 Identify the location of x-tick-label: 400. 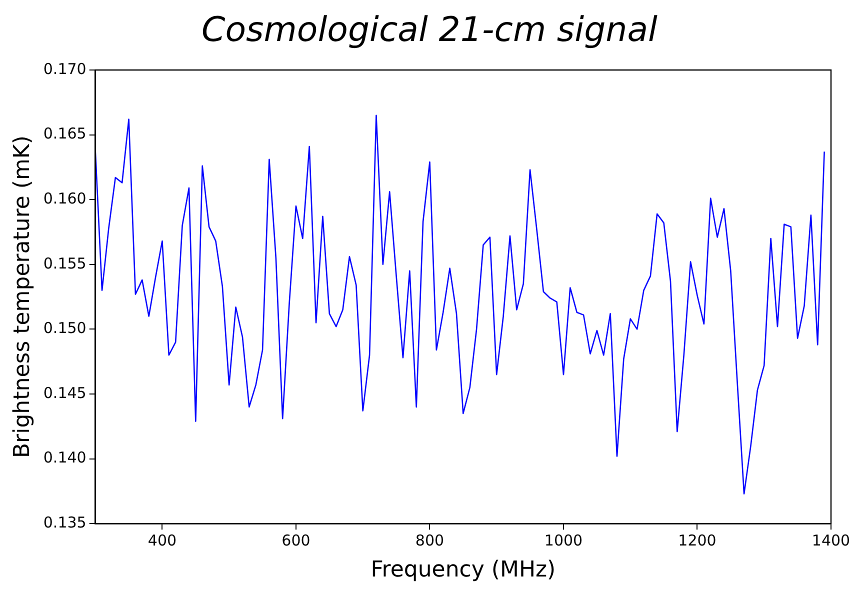
(162, 540).